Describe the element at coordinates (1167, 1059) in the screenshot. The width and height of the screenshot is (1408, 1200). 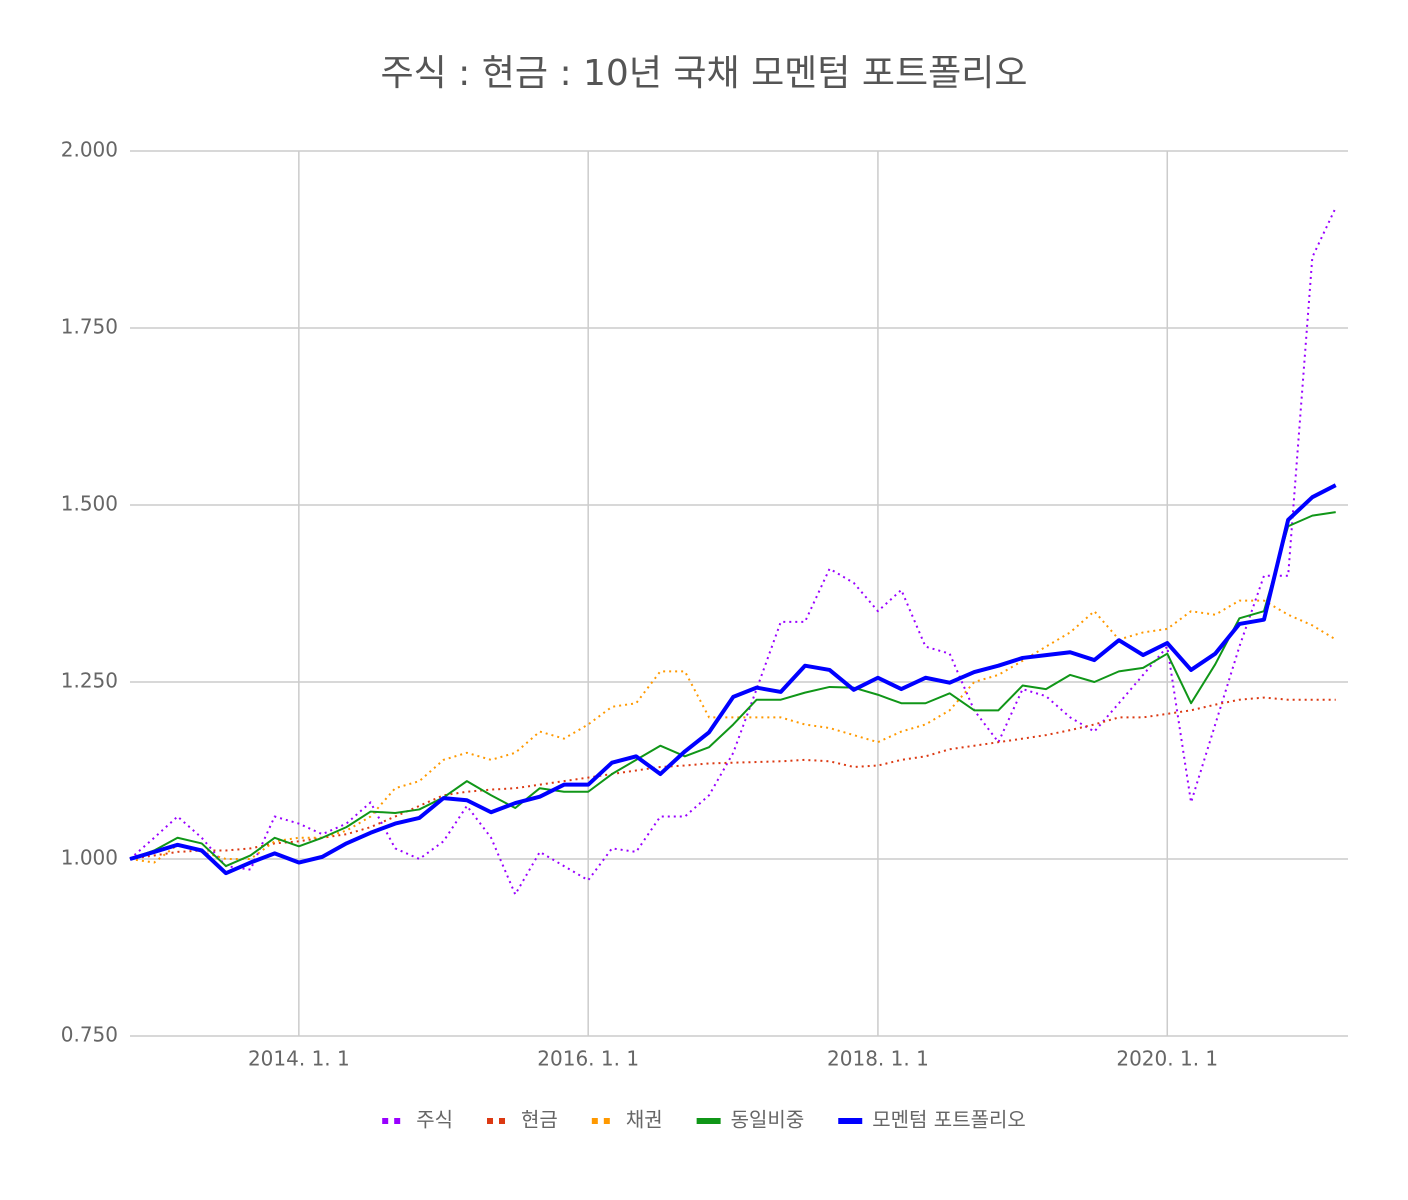
I see `x-tick-label: 2020. 1. 1` at that location.